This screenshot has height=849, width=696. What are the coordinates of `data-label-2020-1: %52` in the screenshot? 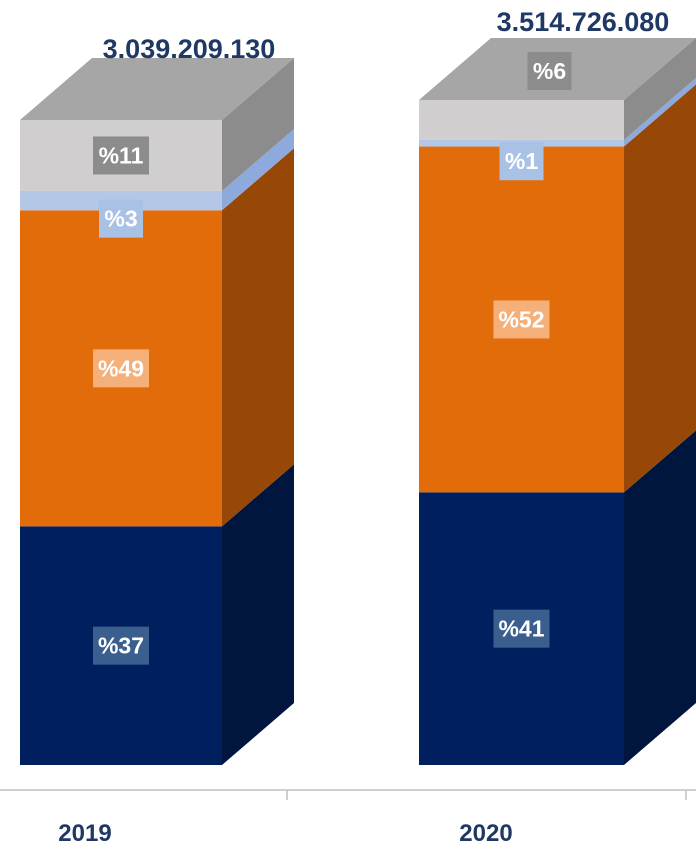 It's located at (521, 319).